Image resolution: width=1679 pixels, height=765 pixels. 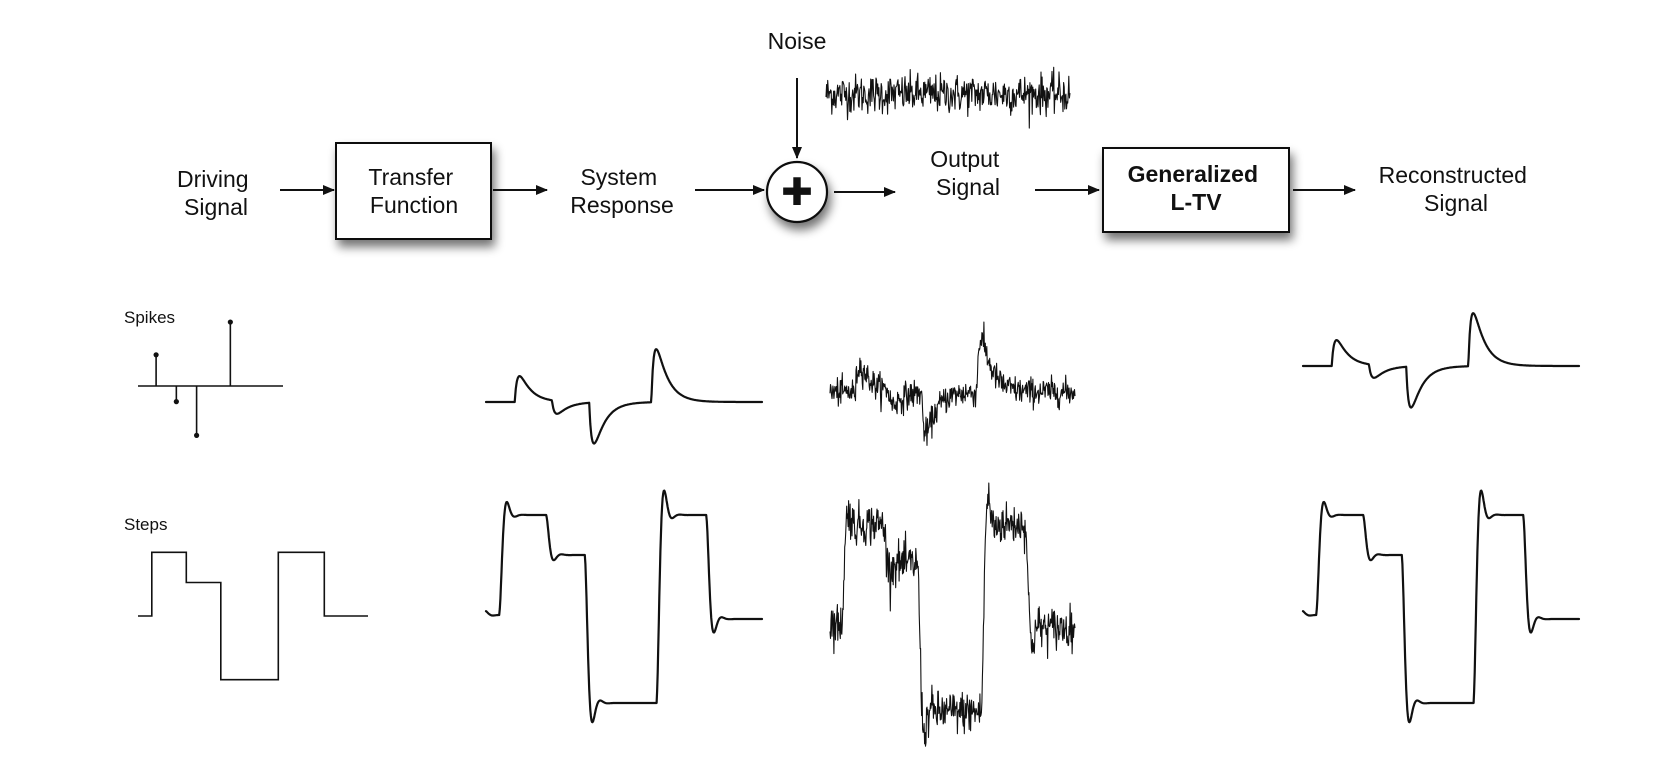 What do you see at coordinates (1441, 360) in the screenshot?
I see `spikes-reconstructed-signal-waveform` at bounding box center [1441, 360].